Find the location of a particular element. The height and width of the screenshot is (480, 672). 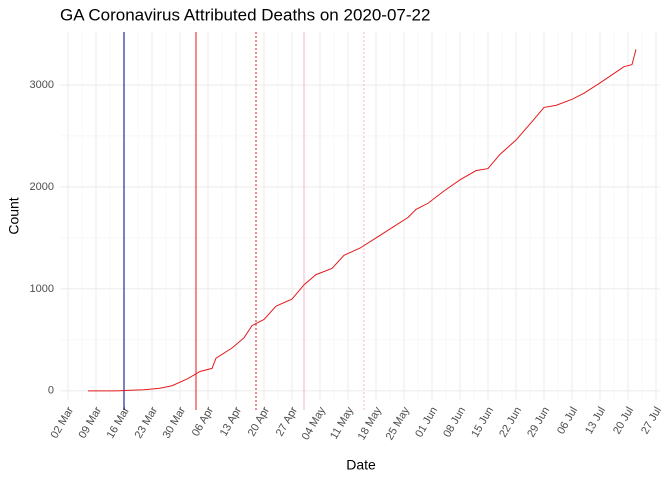

x-tick-label: 01 Jun is located at coordinates (426, 422).